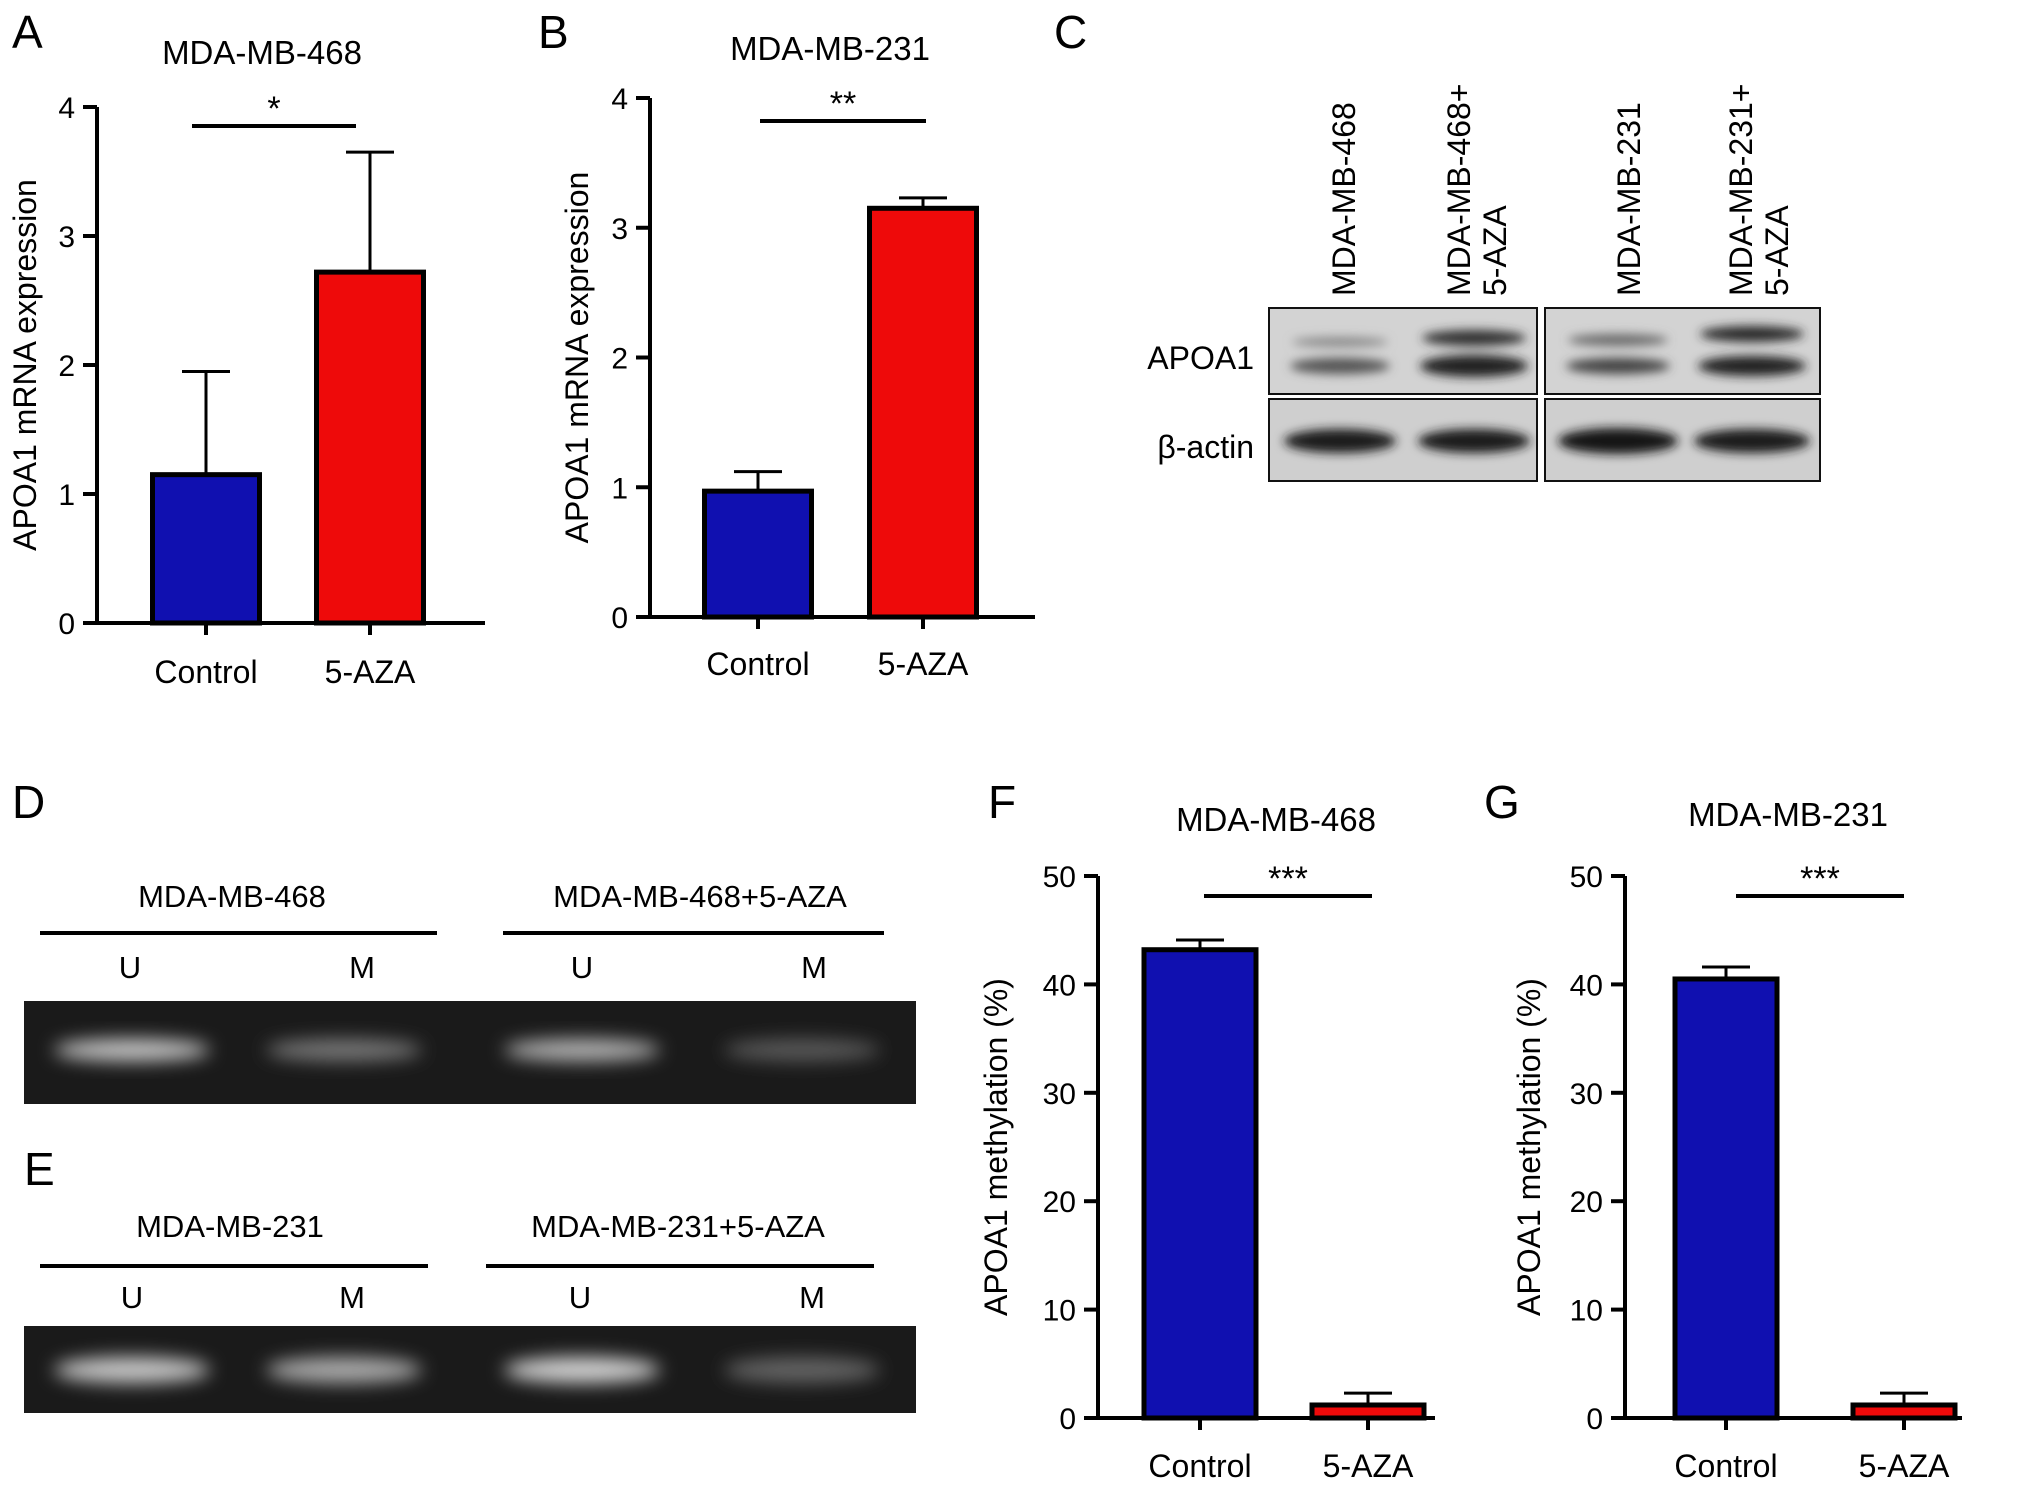 This screenshot has height=1489, width=2032. What do you see at coordinates (39, 1169) in the screenshot?
I see `panel-label-e: E` at bounding box center [39, 1169].